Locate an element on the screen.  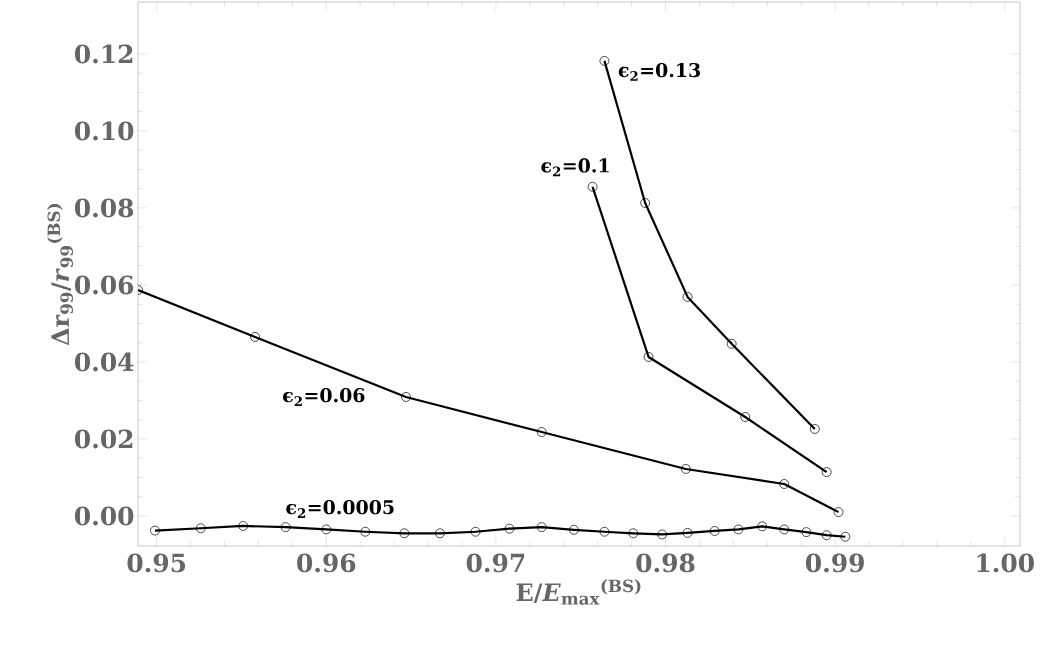
y-tick-label: 0.08 is located at coordinates (104, 208).